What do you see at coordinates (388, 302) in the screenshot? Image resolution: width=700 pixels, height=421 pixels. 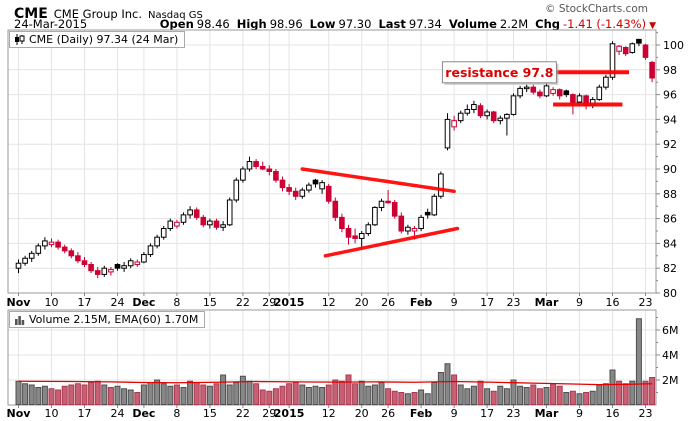 I see `x-axis-label: 26` at bounding box center [388, 302].